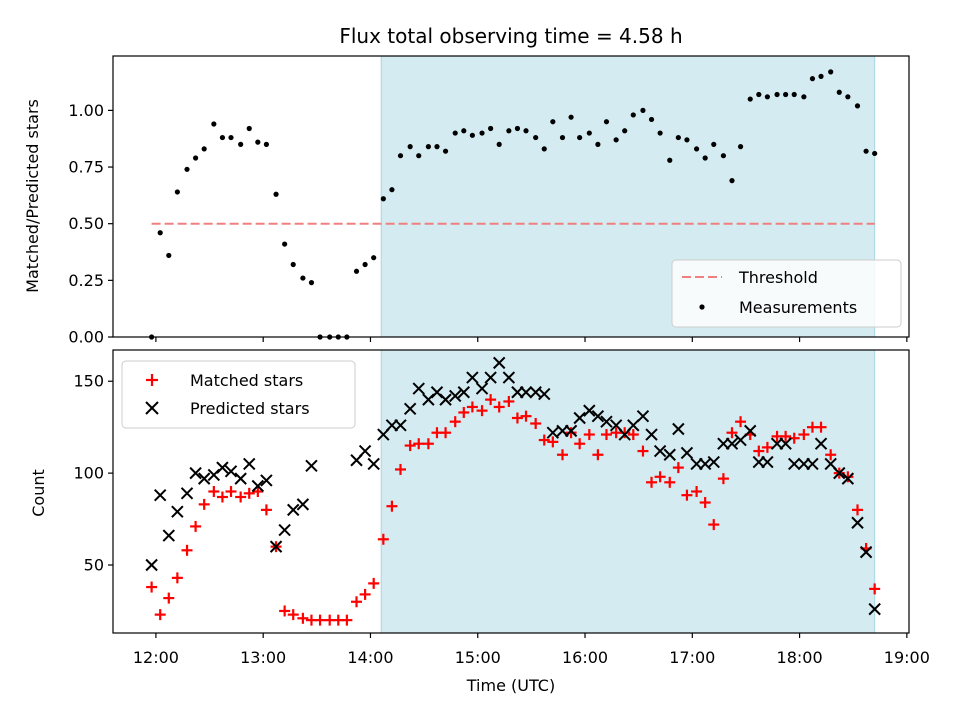 The image size is (960, 724). What do you see at coordinates (263, 657) in the screenshot?
I see `x-tick-label: 13:00` at bounding box center [263, 657].